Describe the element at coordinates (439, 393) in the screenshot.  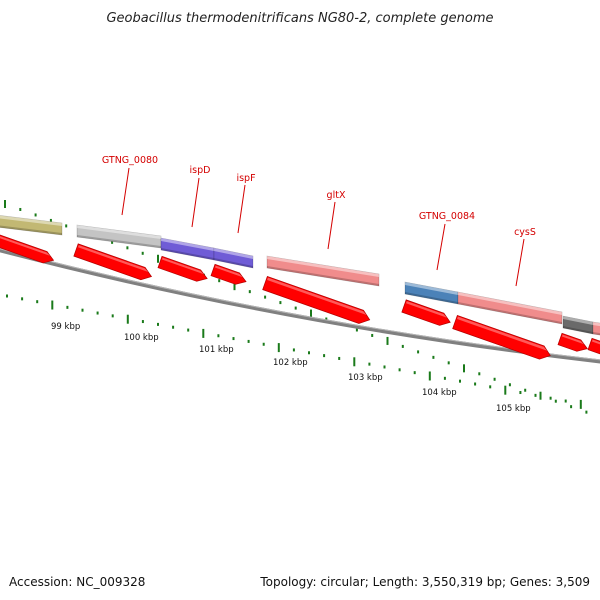
I see `scale-label-104: 104 kbp` at that location.